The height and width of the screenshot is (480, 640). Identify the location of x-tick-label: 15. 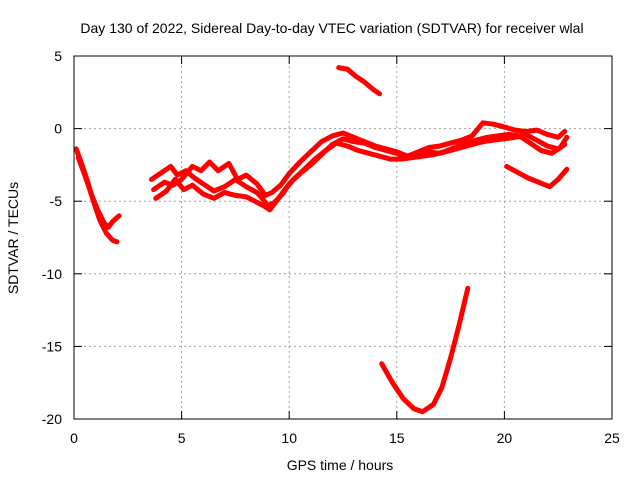
(397, 438).